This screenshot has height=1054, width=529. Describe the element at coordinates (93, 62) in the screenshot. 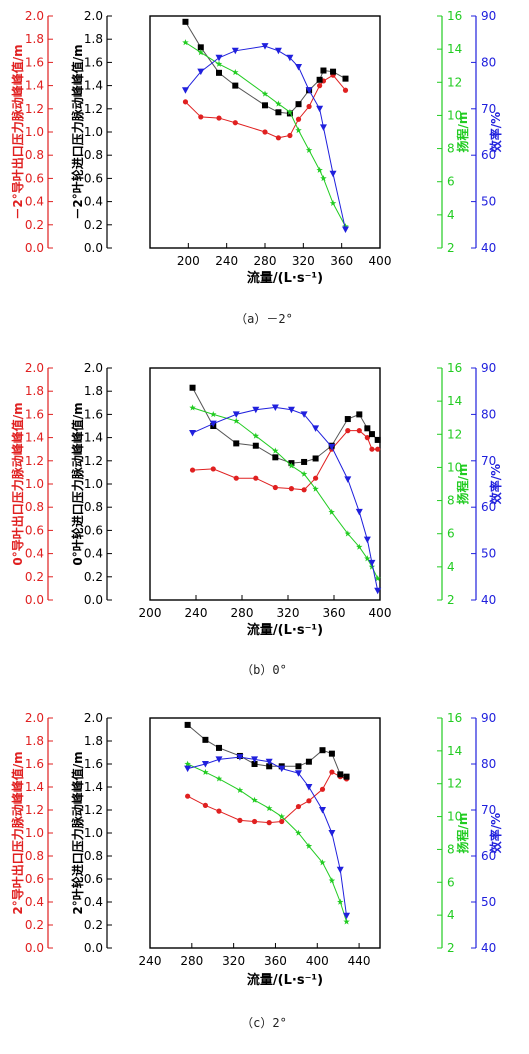

I see `black-tick-label: 1.6` at that location.